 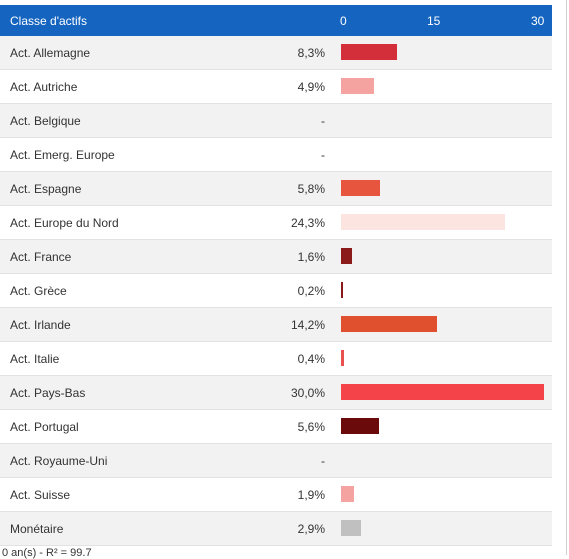 What do you see at coordinates (276, 87) in the screenshot?
I see `table-row: Act. Autriche 4,9%` at bounding box center [276, 87].